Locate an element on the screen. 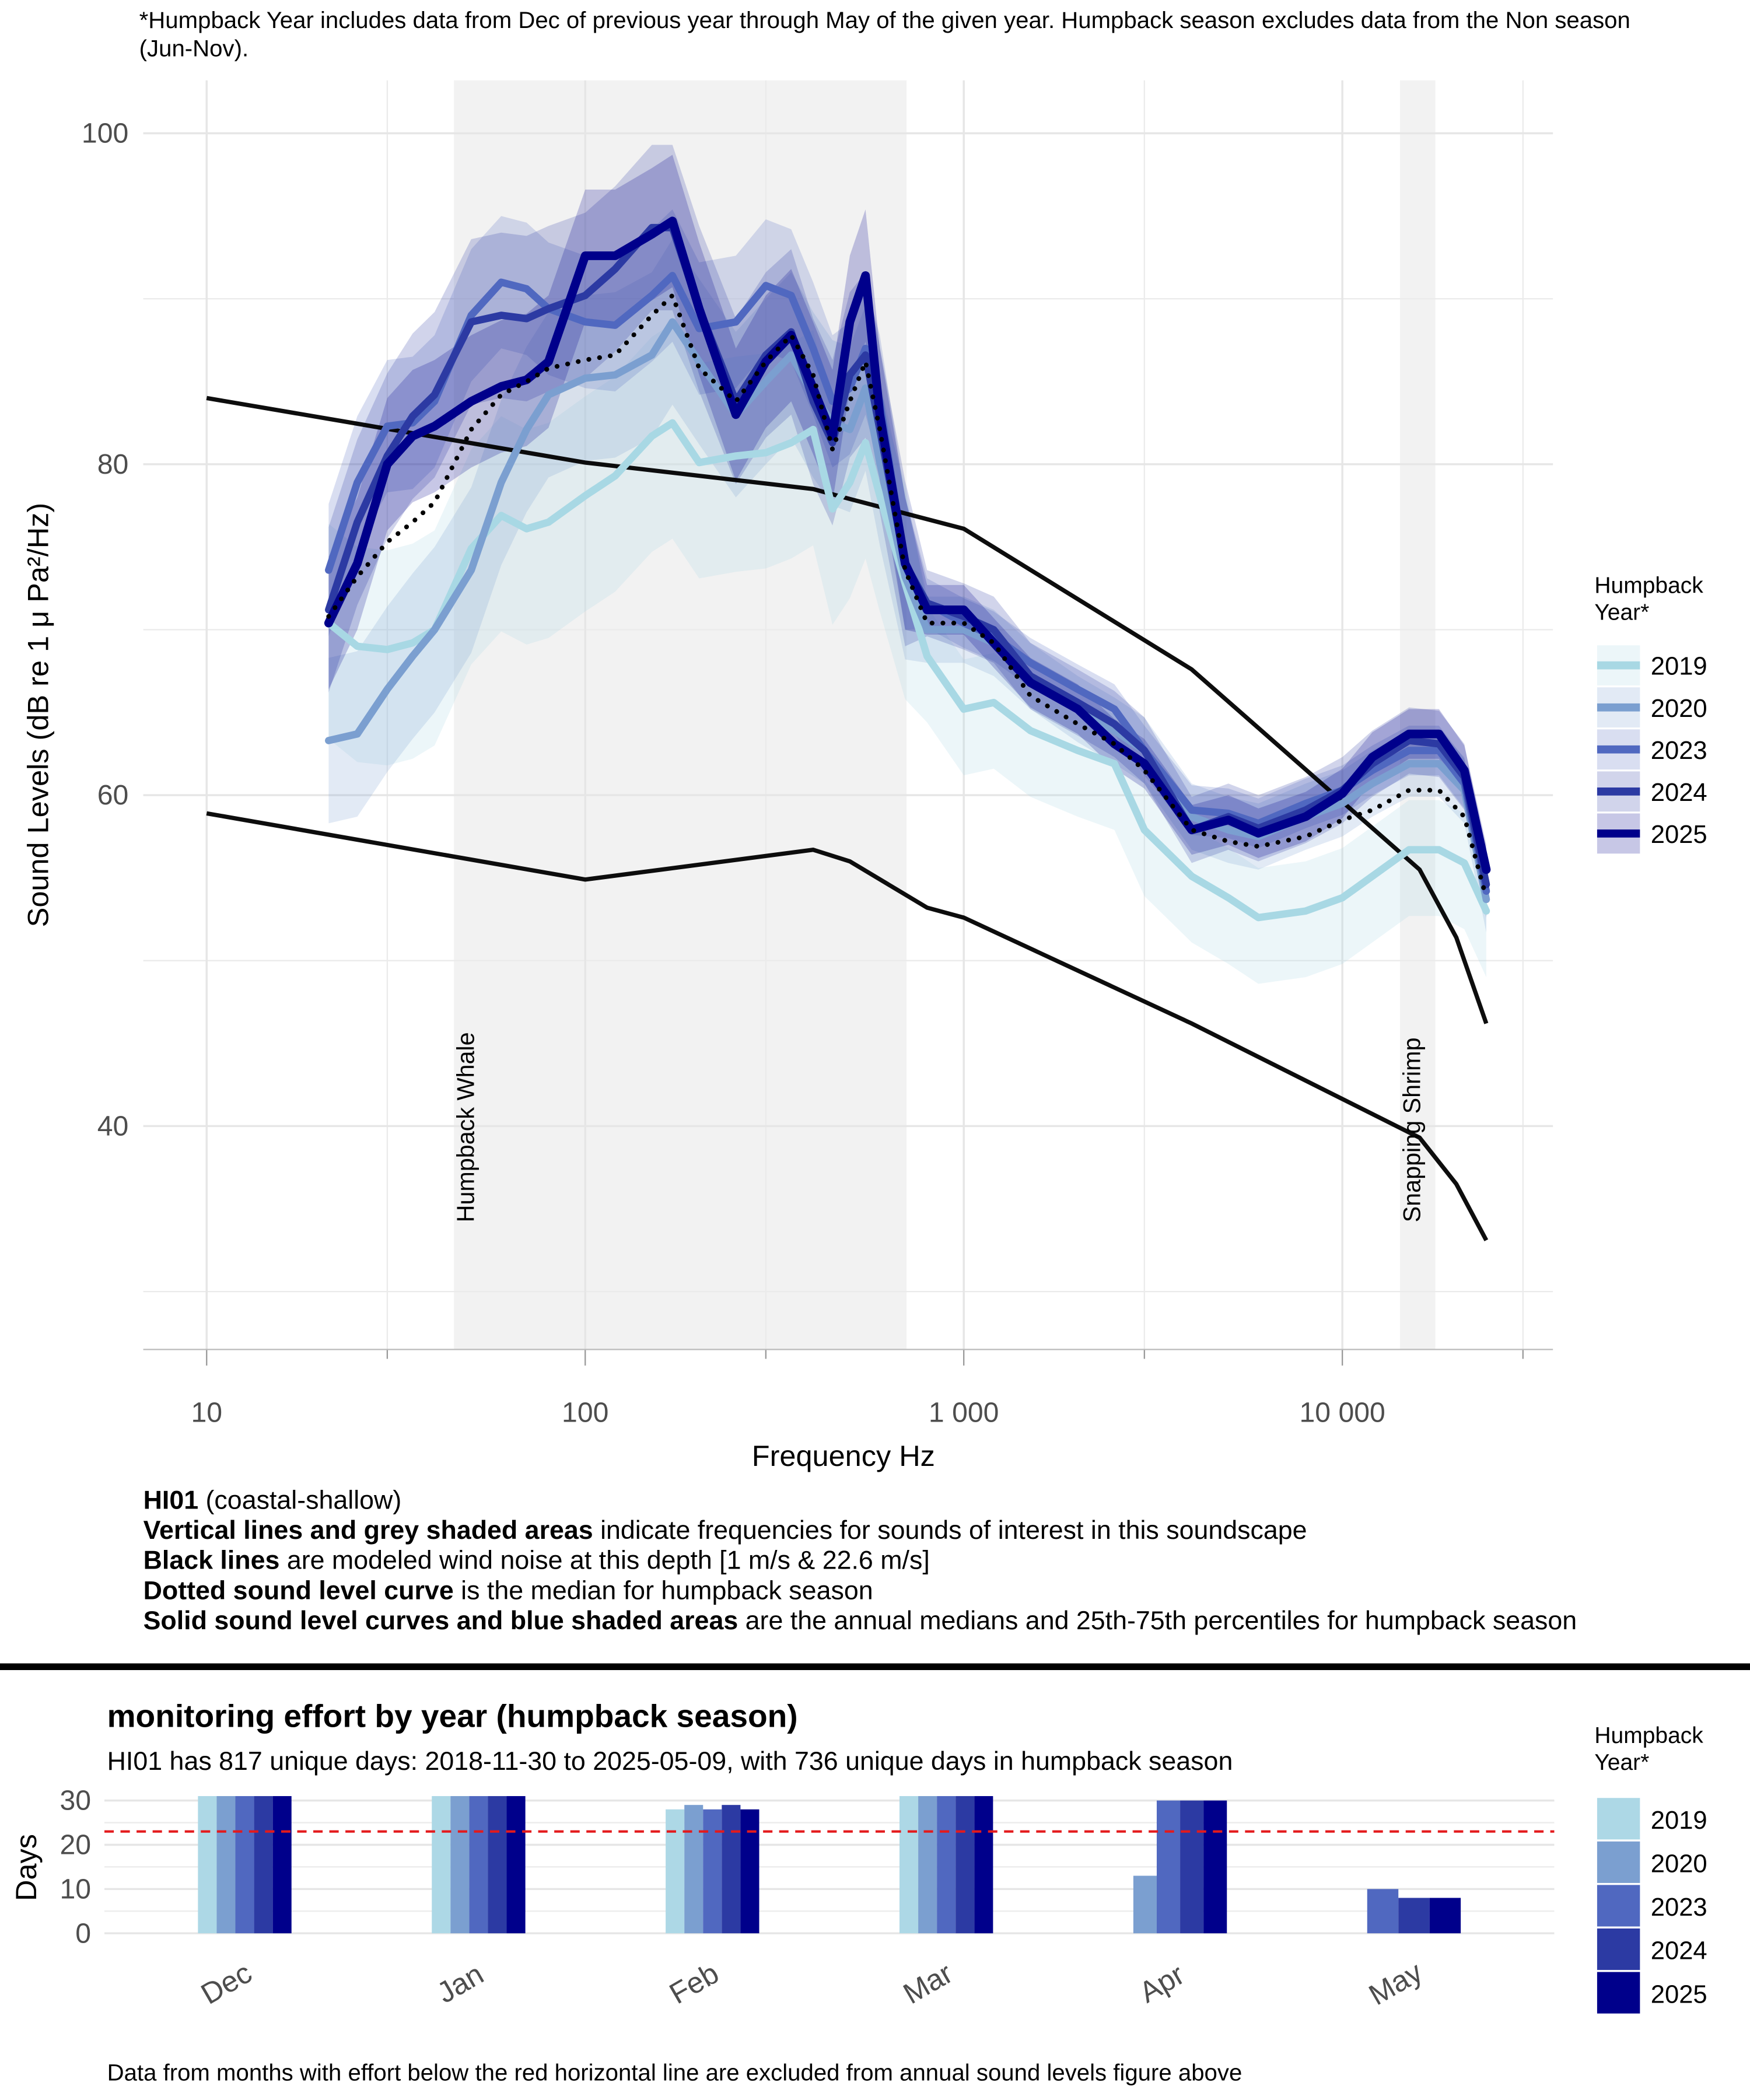  note-bold: Black lines is located at coordinates (212, 1560).